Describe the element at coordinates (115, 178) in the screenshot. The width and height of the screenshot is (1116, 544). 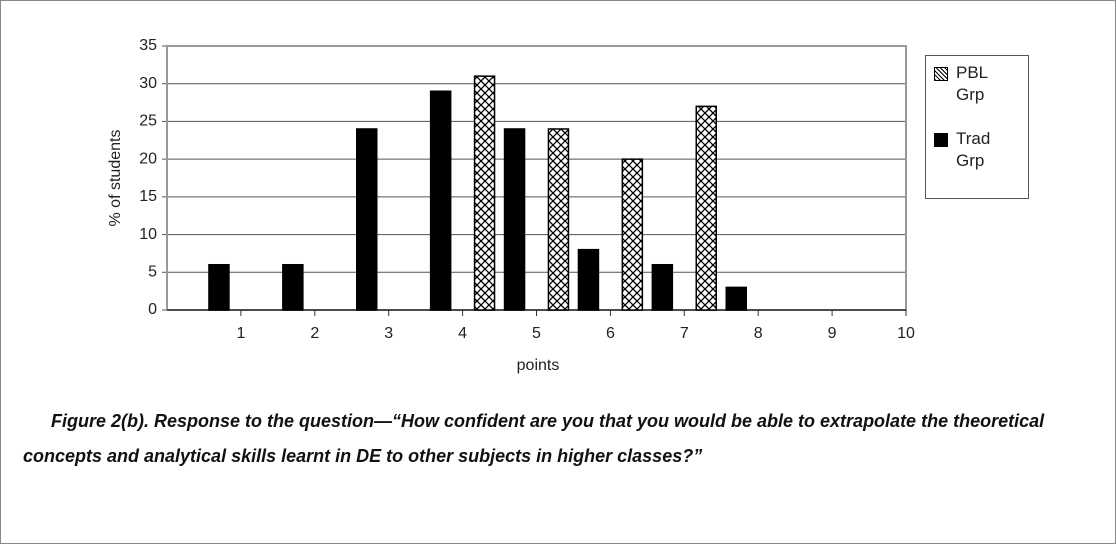
I see `y-axis-title: % of students` at that location.